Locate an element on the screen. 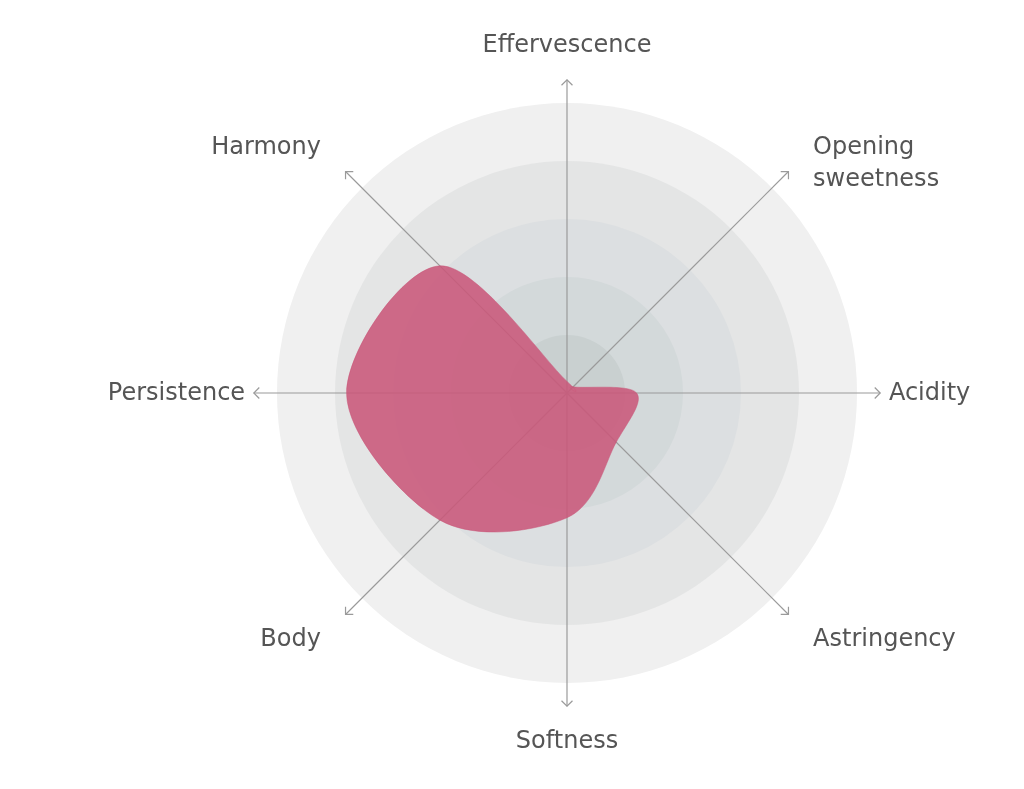 The width and height of the screenshot is (1024, 789). spoke-label: Astringency is located at coordinates (884, 638).